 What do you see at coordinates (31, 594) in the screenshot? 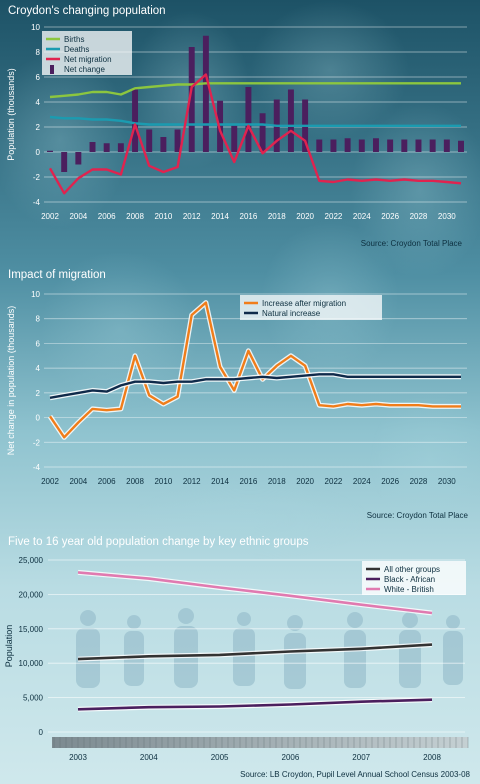
I see `y-tick-label: 20,000` at bounding box center [31, 594].